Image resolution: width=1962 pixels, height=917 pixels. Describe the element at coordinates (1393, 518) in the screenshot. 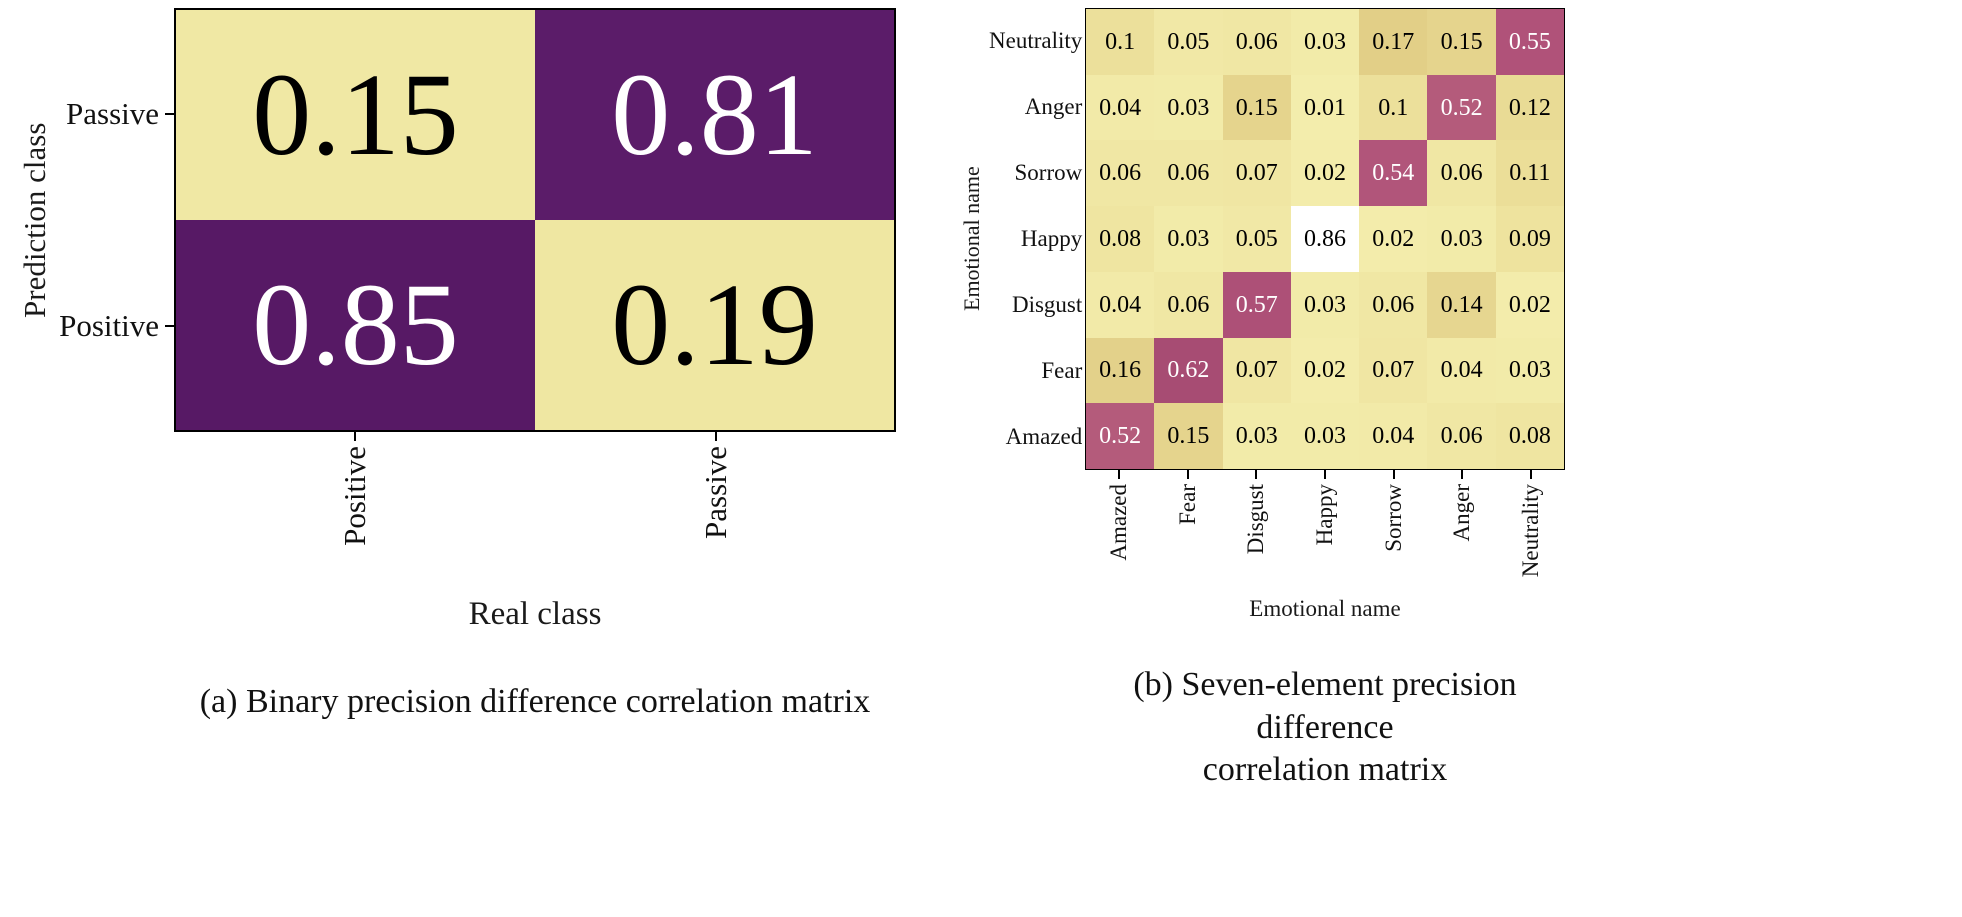

I see `x-tick-text: Sorrow` at that location.